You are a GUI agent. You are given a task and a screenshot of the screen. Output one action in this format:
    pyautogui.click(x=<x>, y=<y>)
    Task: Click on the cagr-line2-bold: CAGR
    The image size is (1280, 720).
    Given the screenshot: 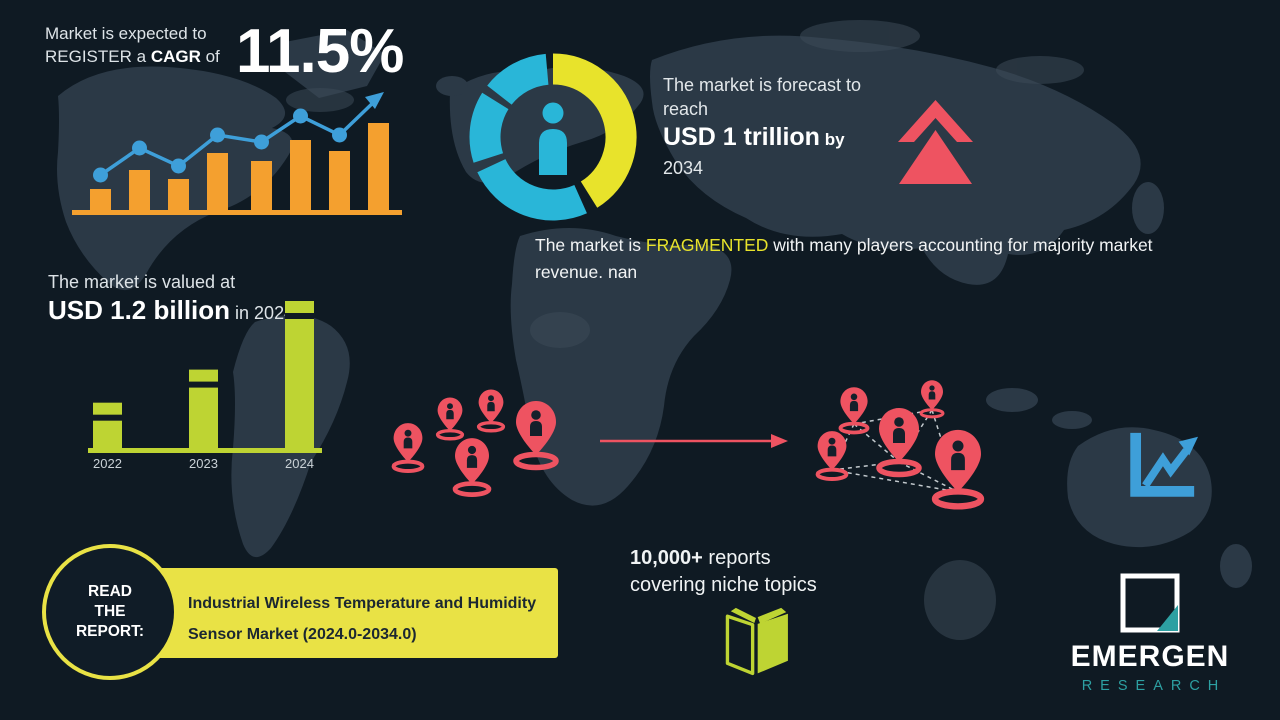 What is the action you would take?
    pyautogui.click(x=175, y=56)
    